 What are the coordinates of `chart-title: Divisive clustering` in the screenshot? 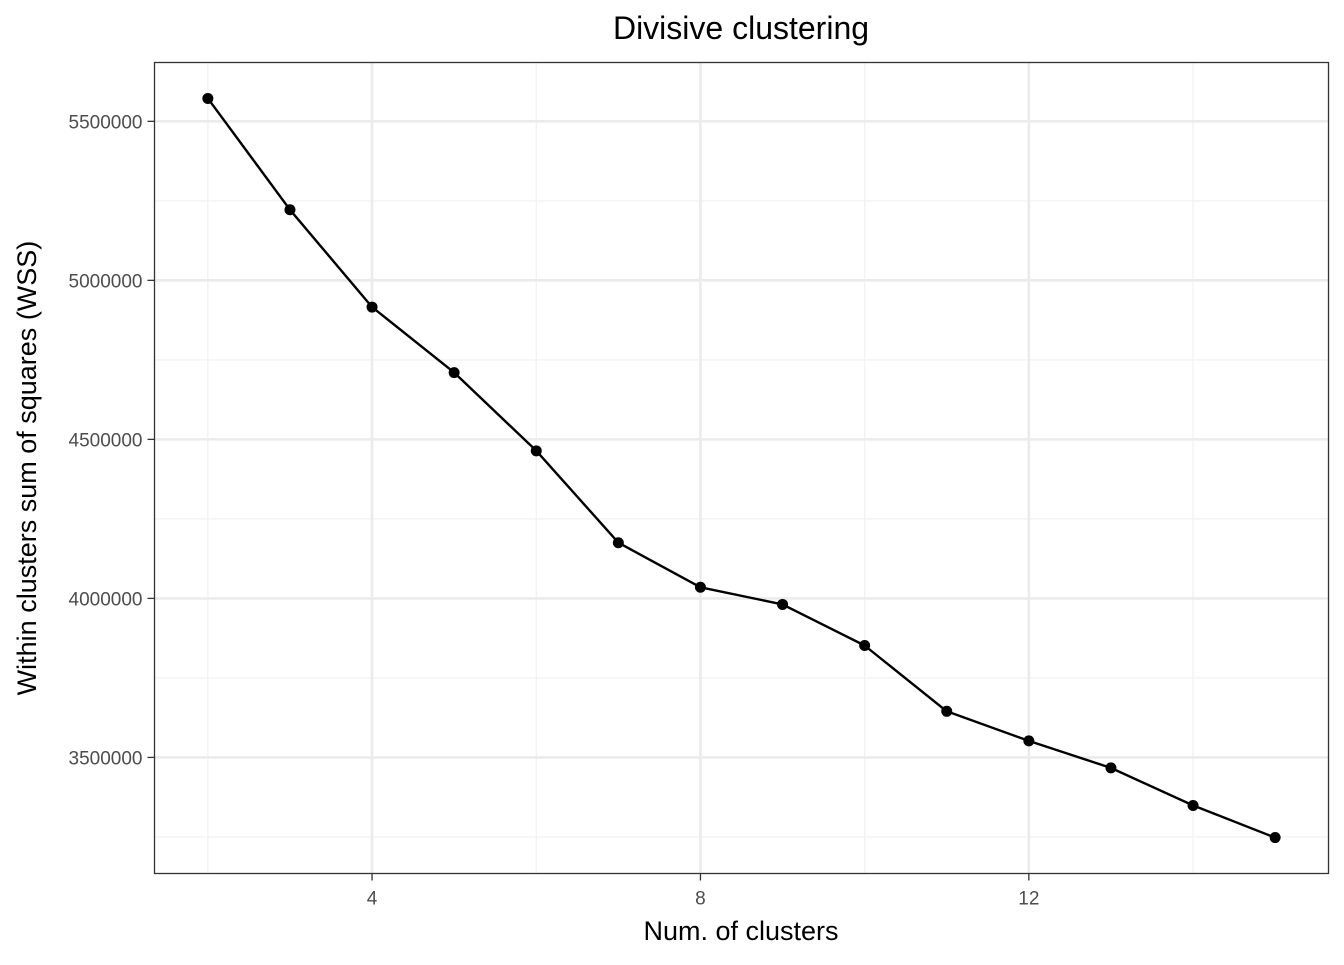 It's located at (741, 28).